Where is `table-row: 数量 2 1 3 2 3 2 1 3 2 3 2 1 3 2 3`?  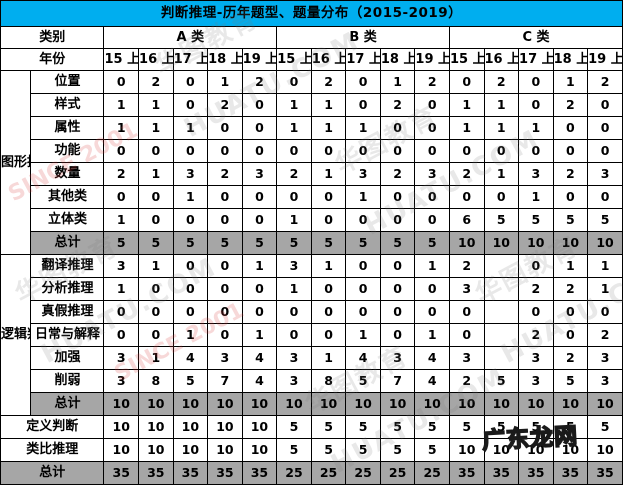 table-row: 数量 2 1 3 2 3 2 1 3 2 3 2 1 3 2 3 is located at coordinates (312, 174).